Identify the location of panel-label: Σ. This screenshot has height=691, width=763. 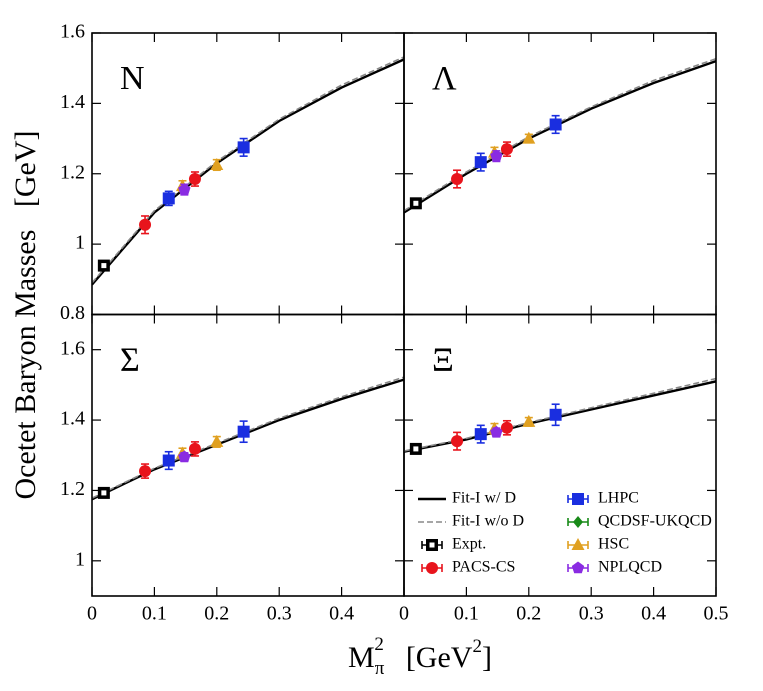
(130, 359).